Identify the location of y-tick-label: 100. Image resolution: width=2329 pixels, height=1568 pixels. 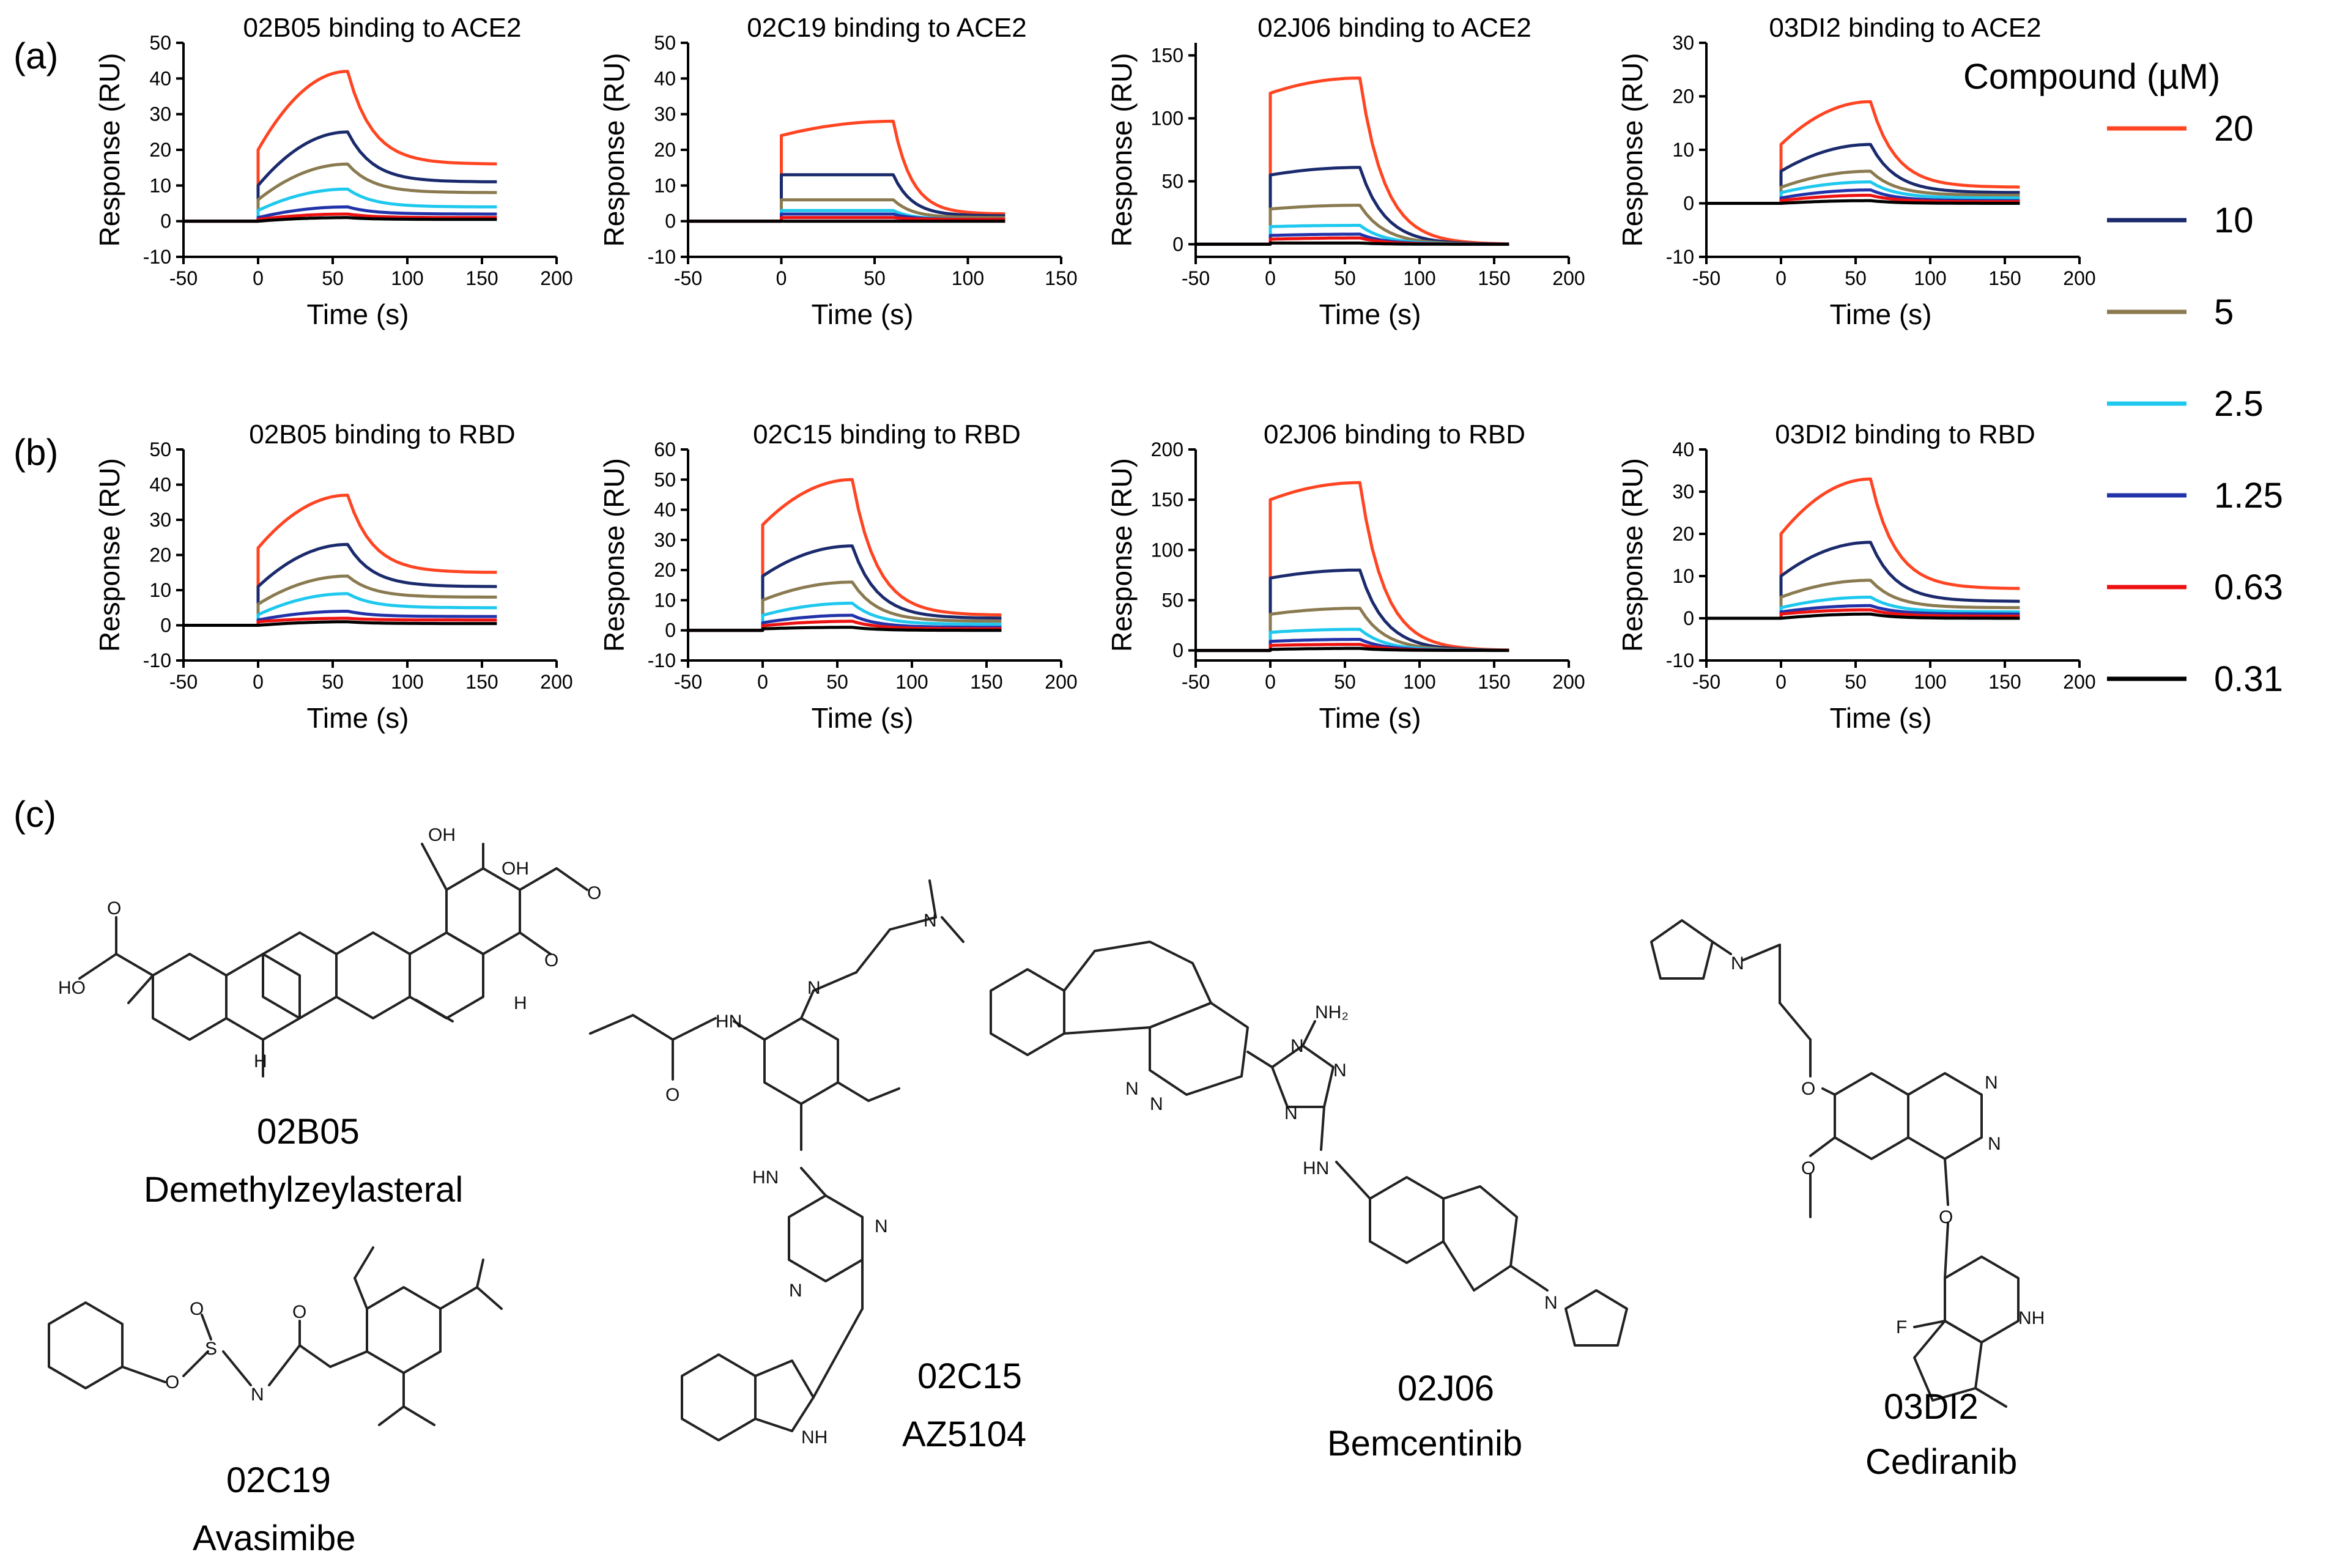
(1167, 119).